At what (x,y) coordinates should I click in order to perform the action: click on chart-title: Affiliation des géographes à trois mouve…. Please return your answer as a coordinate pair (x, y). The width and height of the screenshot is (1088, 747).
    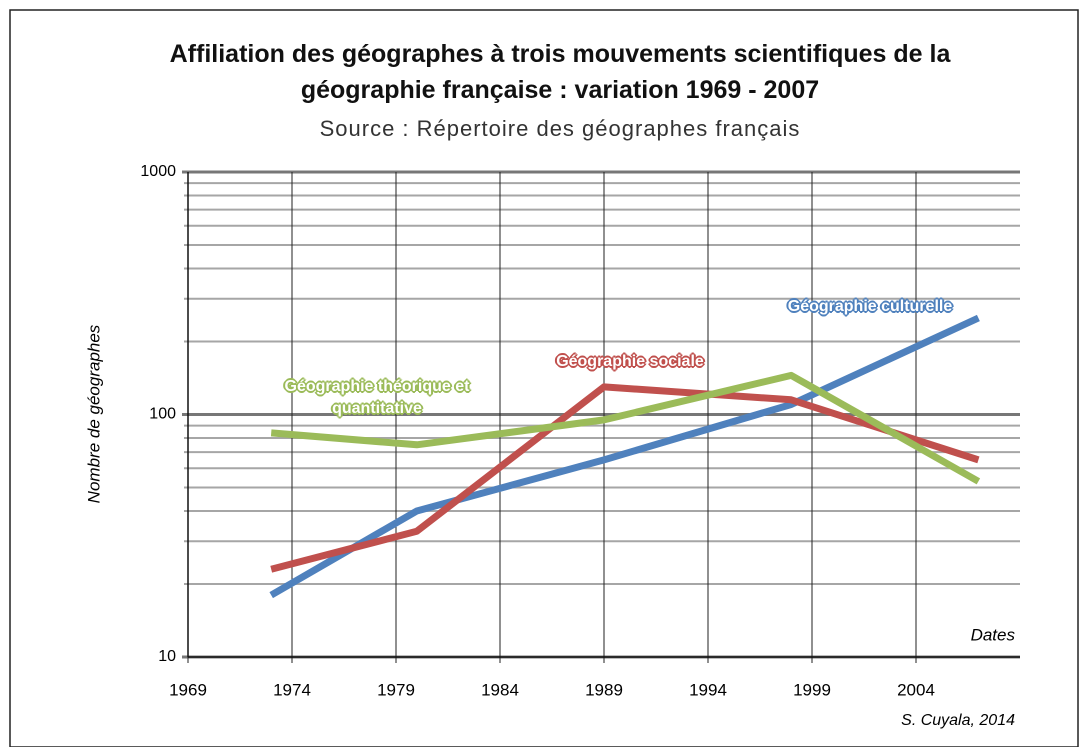
    Looking at the image, I should click on (560, 72).